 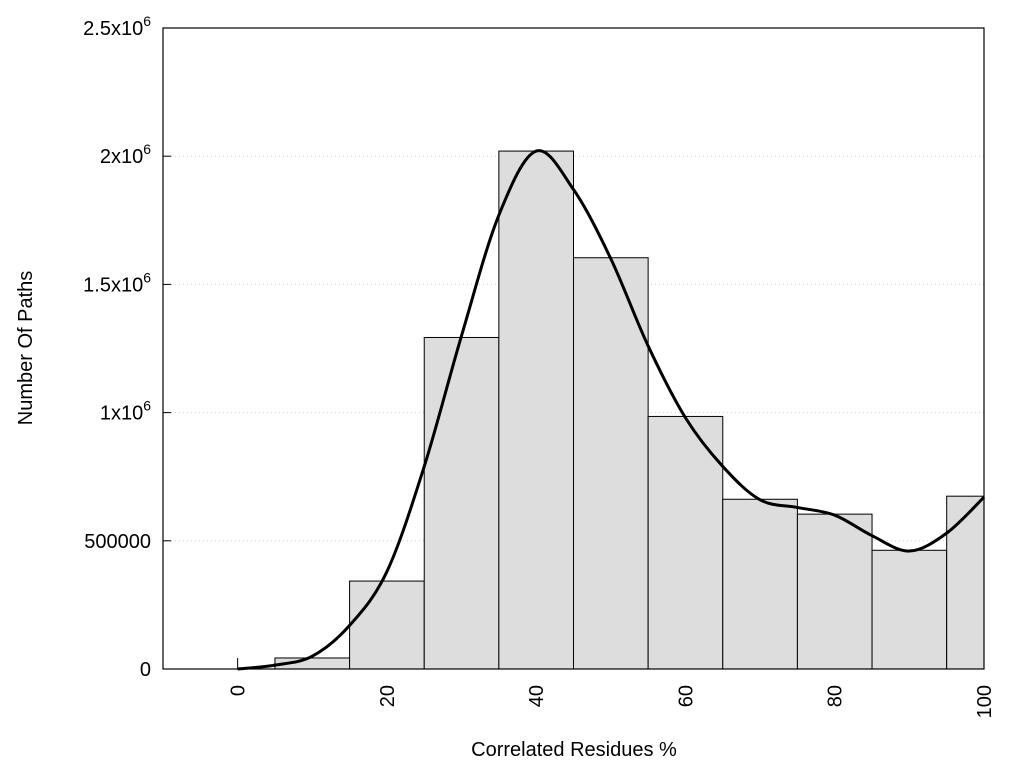 What do you see at coordinates (612, 701) in the screenshot?
I see `x-axis: 0 20 40 60 80 100` at bounding box center [612, 701].